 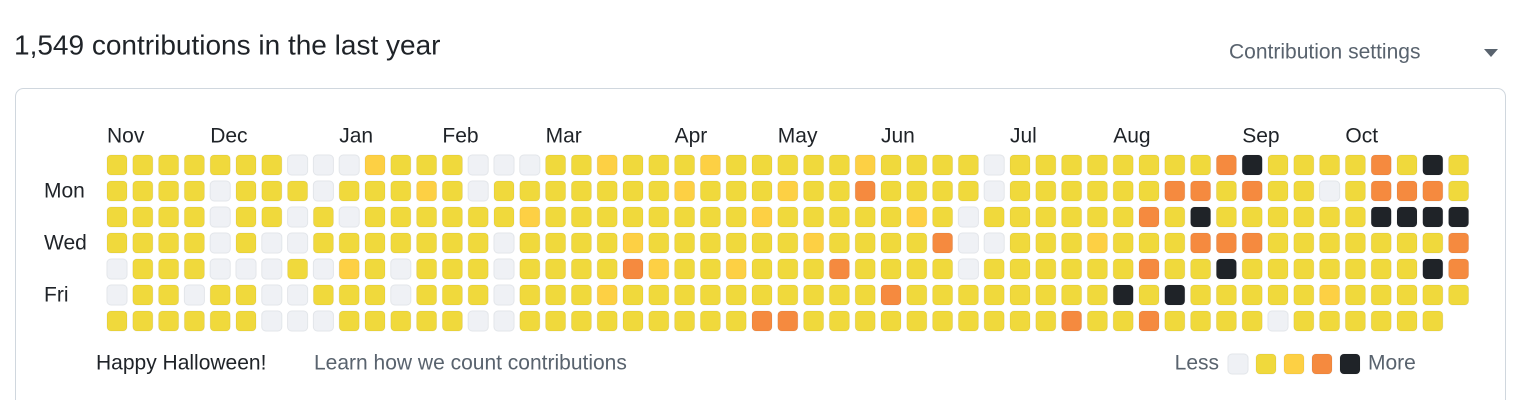 I want to click on settings-caret, so click(x=1491, y=53).